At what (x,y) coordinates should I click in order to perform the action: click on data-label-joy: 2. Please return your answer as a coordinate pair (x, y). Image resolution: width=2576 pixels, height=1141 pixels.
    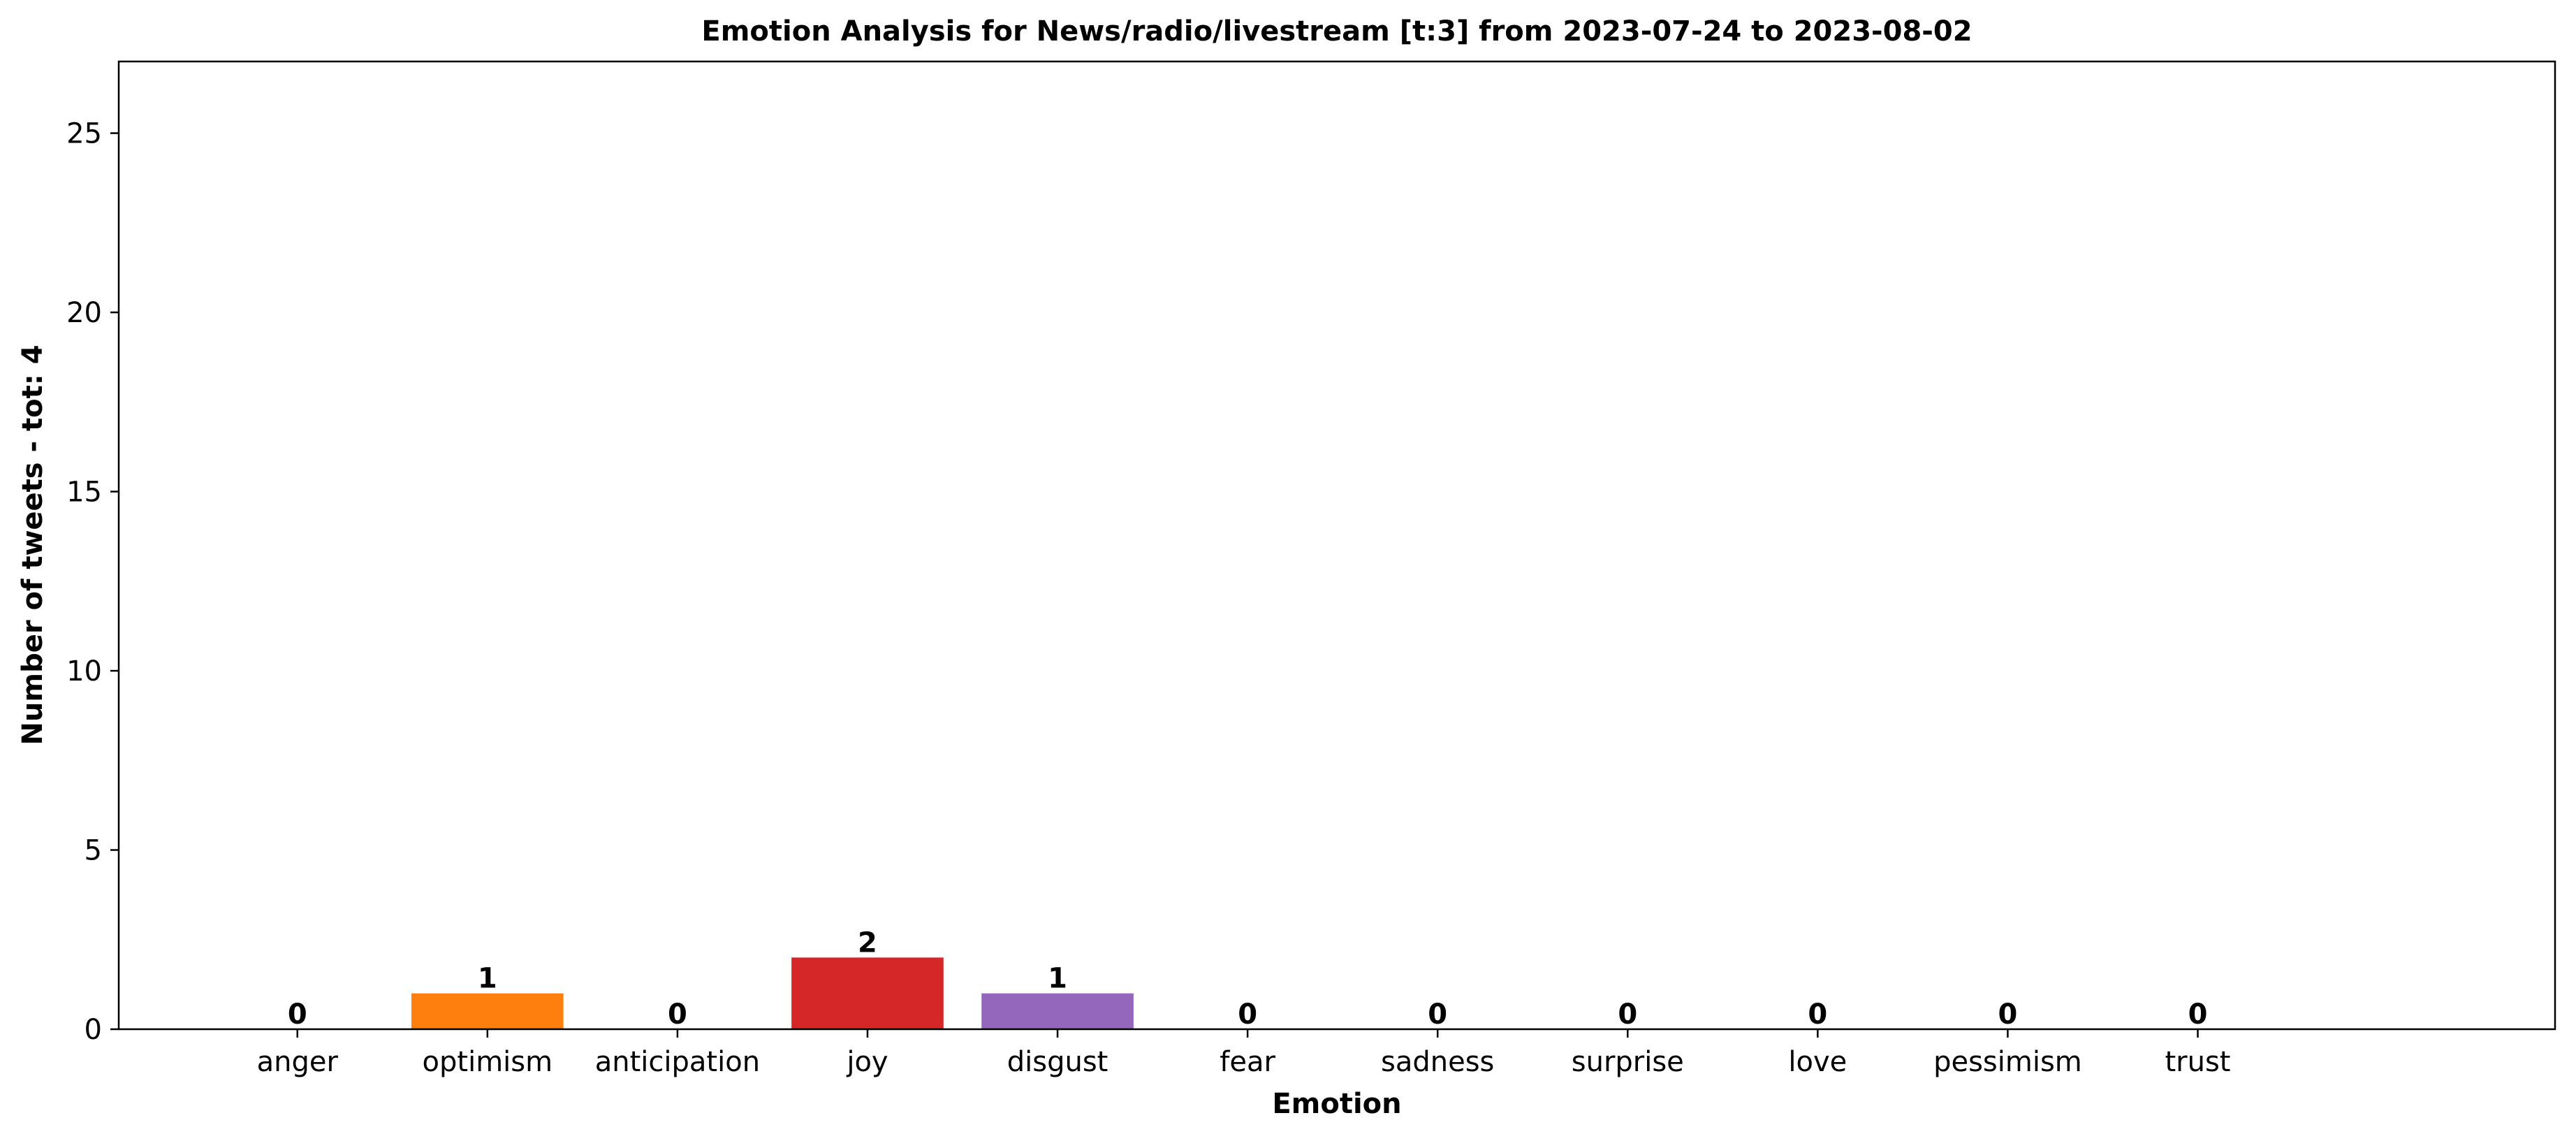
    Looking at the image, I should click on (868, 943).